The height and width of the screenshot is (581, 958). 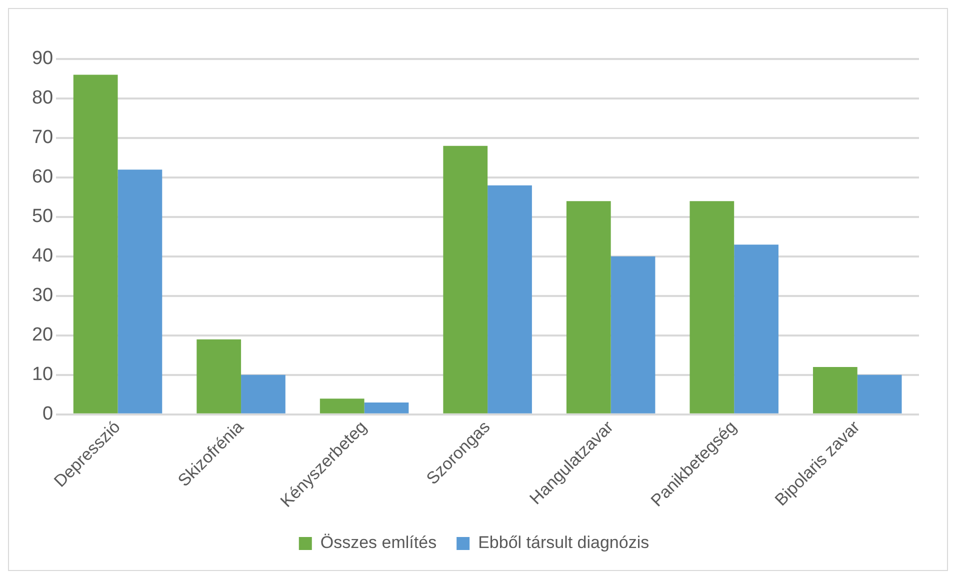 I want to click on y-tick-label: 90, so click(x=43, y=59).